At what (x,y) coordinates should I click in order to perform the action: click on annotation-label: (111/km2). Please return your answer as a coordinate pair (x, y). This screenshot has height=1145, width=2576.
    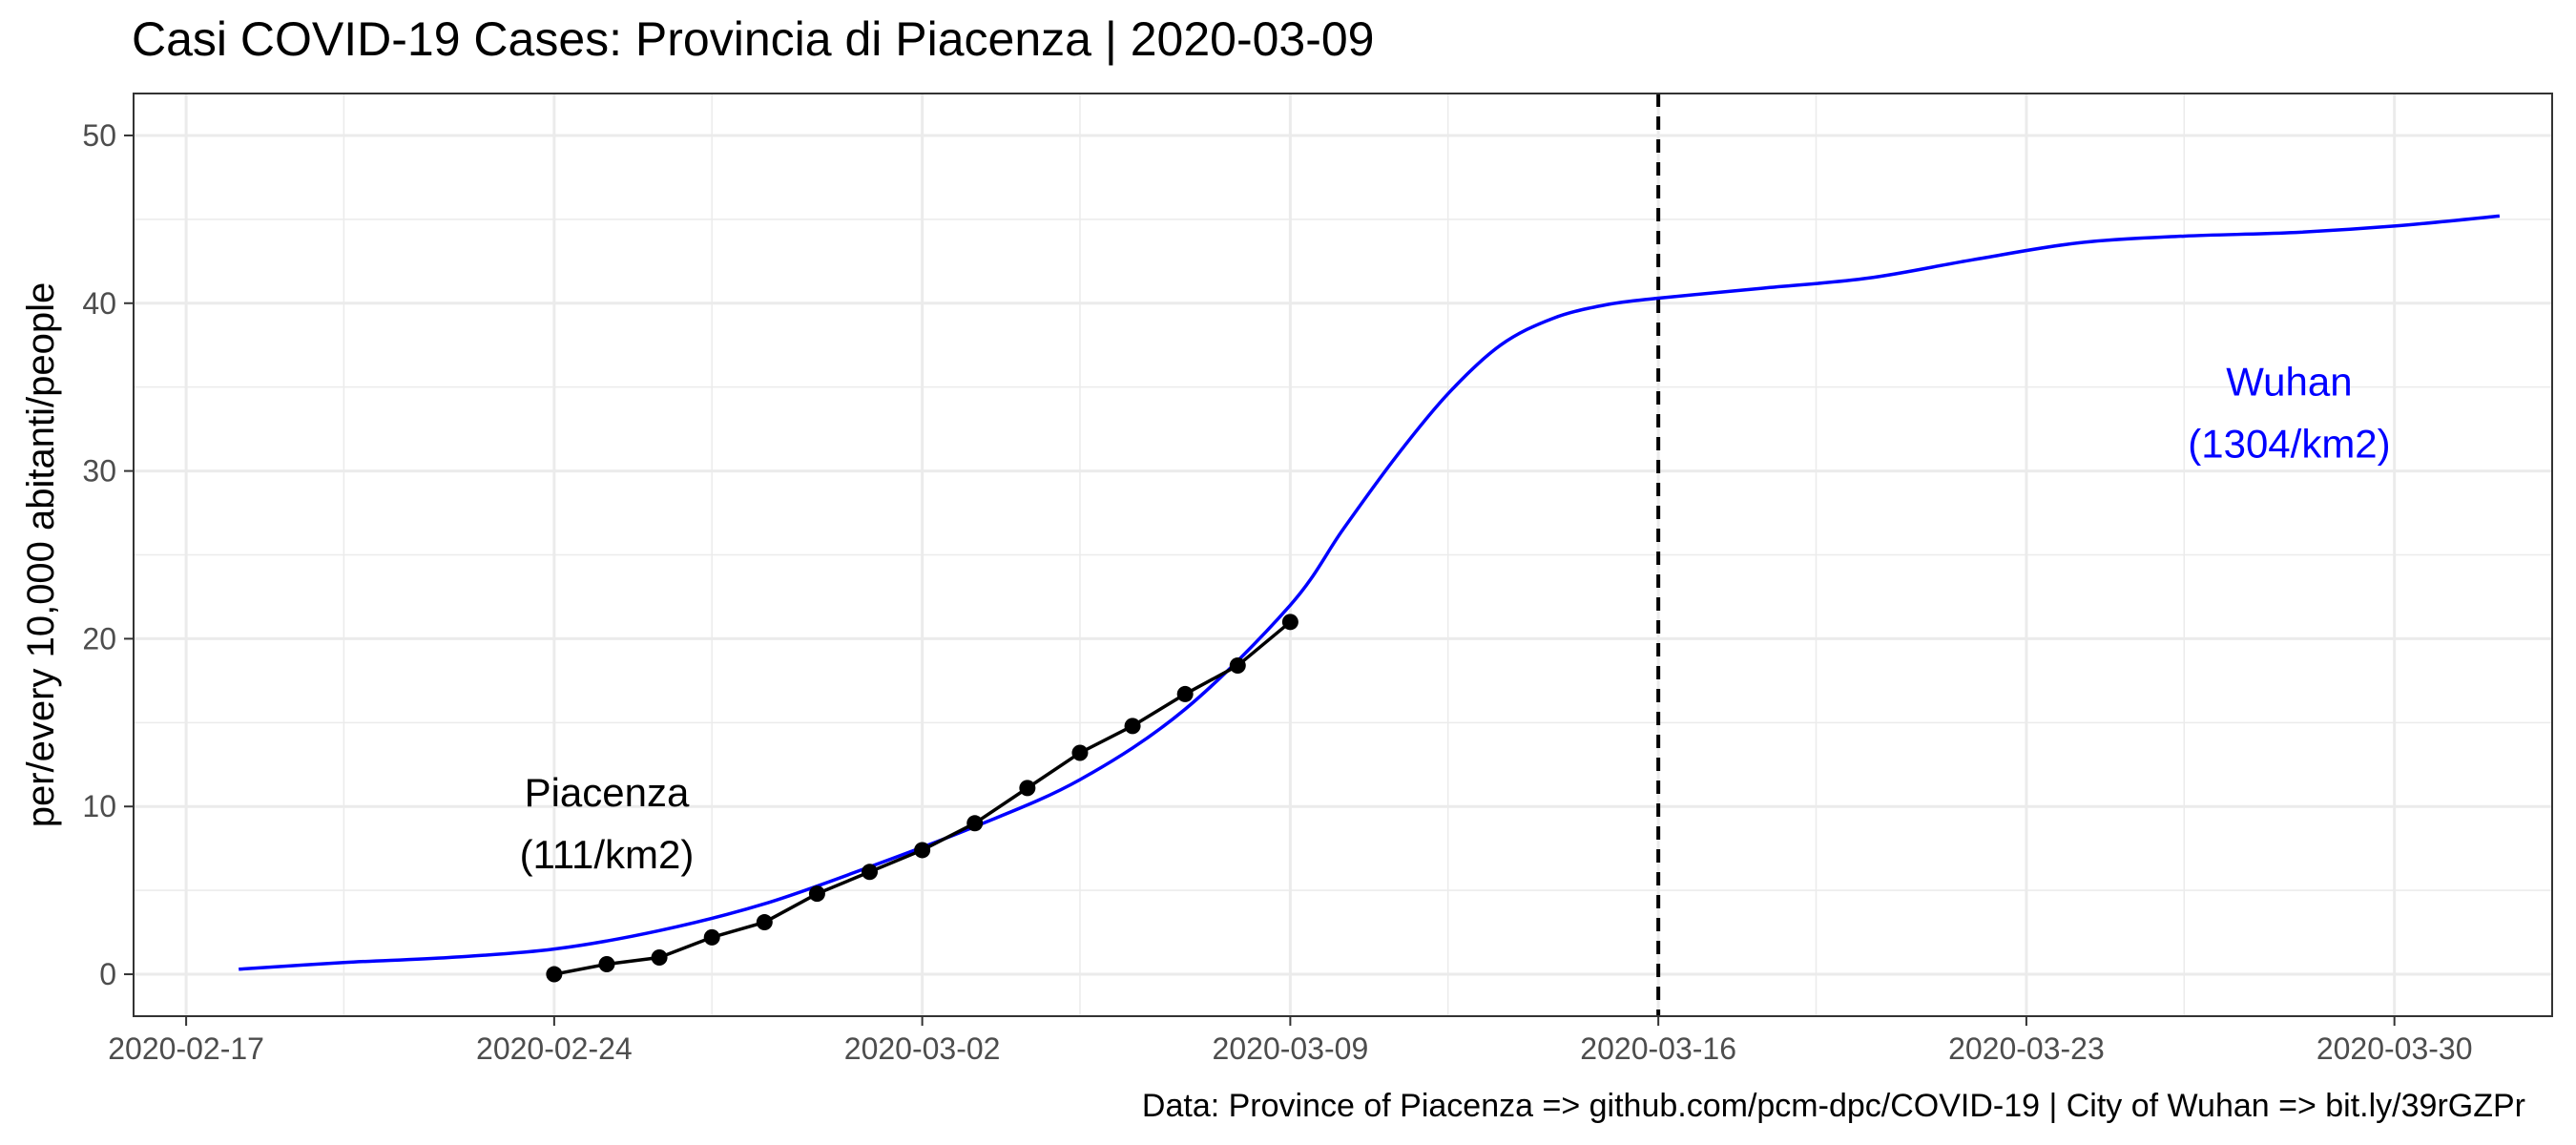
    Looking at the image, I should click on (607, 855).